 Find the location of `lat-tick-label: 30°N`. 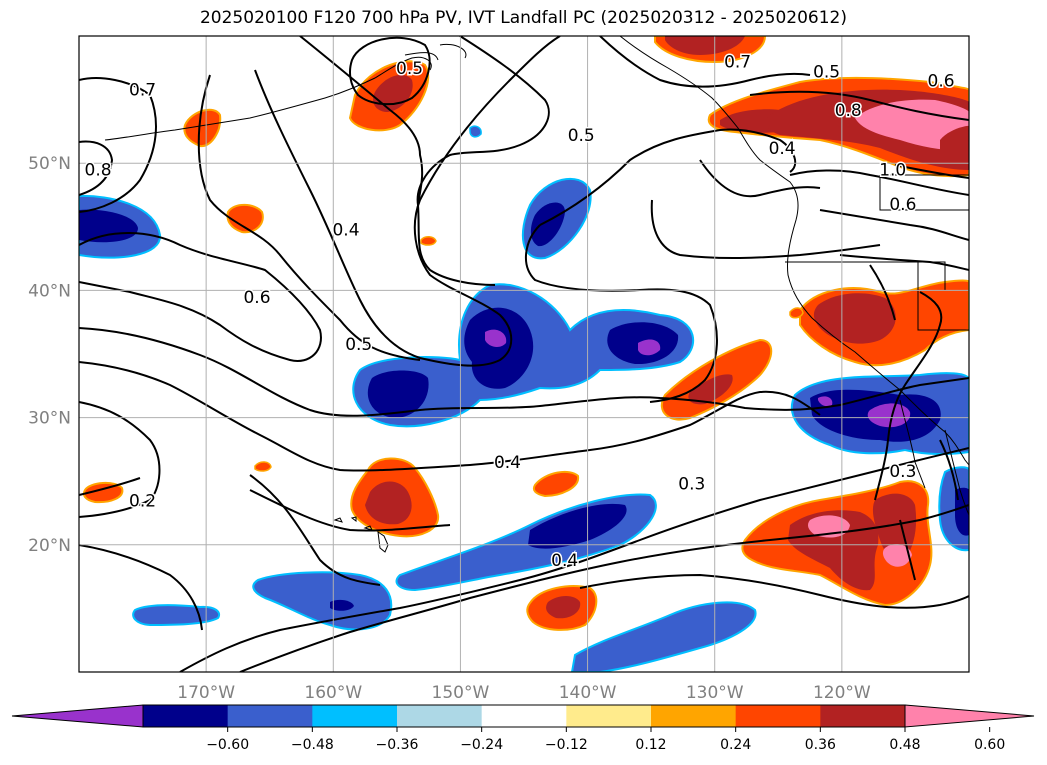

lat-tick-label: 30°N is located at coordinates (49, 419).